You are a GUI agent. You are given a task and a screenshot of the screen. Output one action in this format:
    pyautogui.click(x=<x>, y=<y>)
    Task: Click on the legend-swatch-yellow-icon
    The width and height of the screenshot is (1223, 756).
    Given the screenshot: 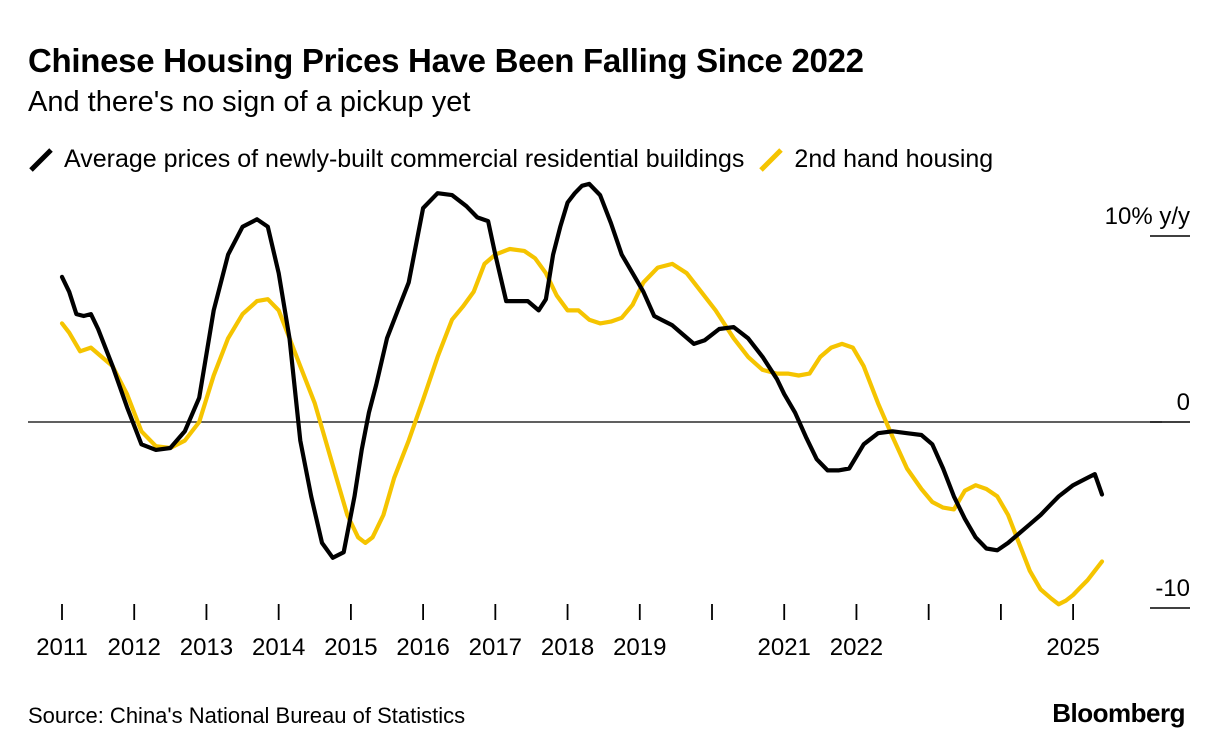 What is the action you would take?
    pyautogui.click(x=771, y=159)
    